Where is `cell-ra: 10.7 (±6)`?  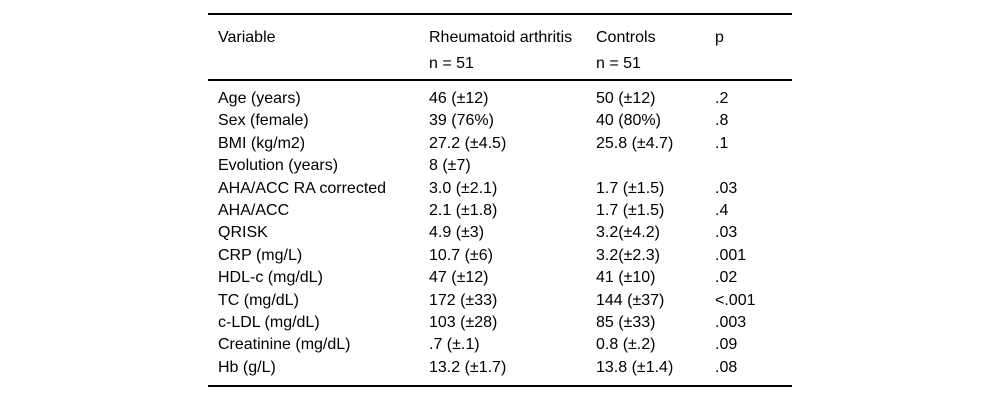 cell-ra: 10.7 (±6) is located at coordinates (461, 255).